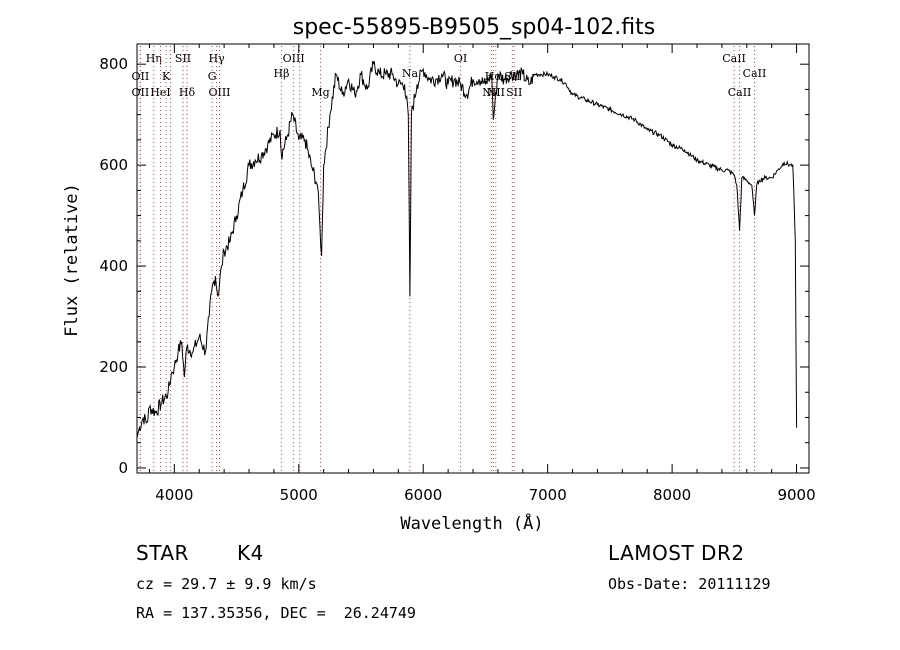 Image resolution: width=900 pixels, height=650 pixels. Describe the element at coordinates (174, 495) in the screenshot. I see `x-tick-label: 4000` at that location.